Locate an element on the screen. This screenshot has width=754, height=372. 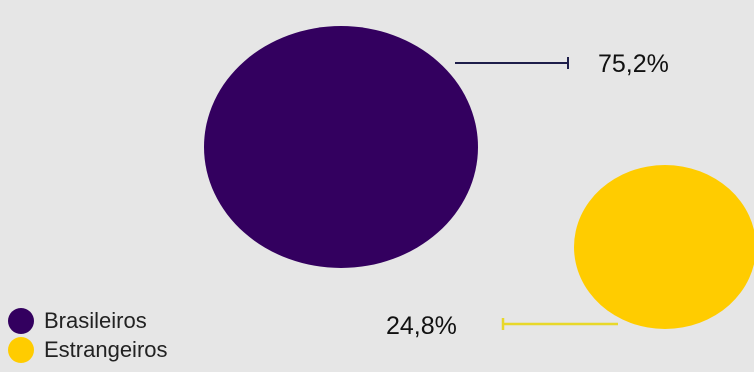
legend-item-estrangeiros: Estrangeiros is located at coordinates (88, 349).